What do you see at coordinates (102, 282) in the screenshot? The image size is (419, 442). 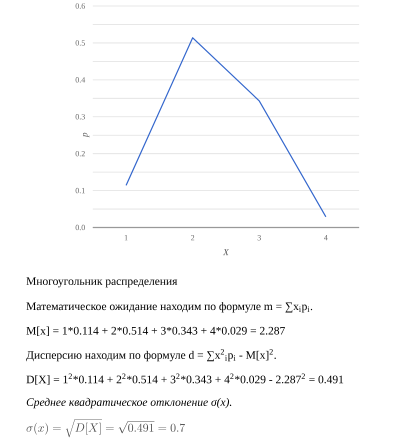 I see `text: Многоугольник распределения` at bounding box center [102, 282].